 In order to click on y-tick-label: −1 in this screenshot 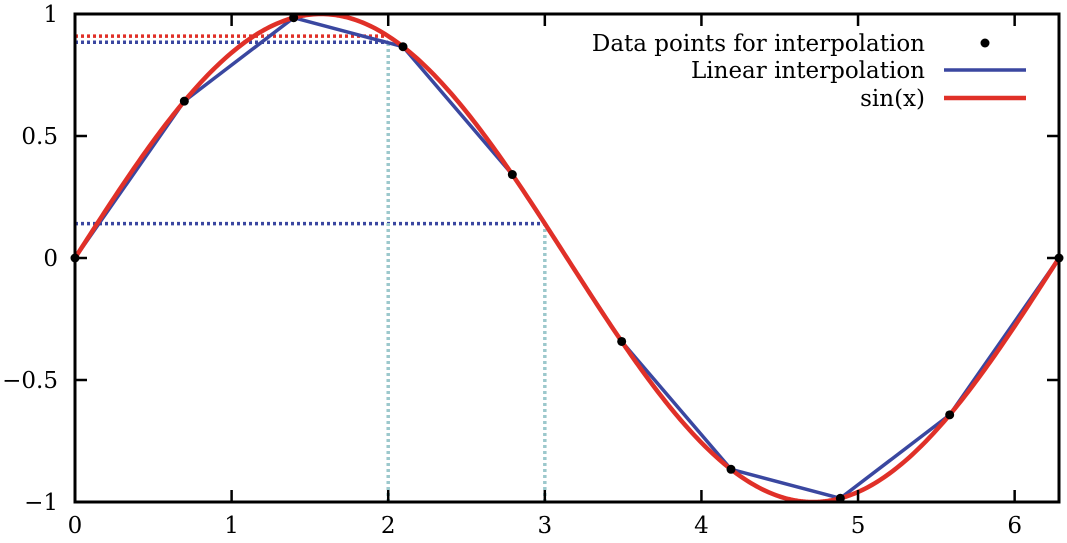, I will do `click(41, 503)`.